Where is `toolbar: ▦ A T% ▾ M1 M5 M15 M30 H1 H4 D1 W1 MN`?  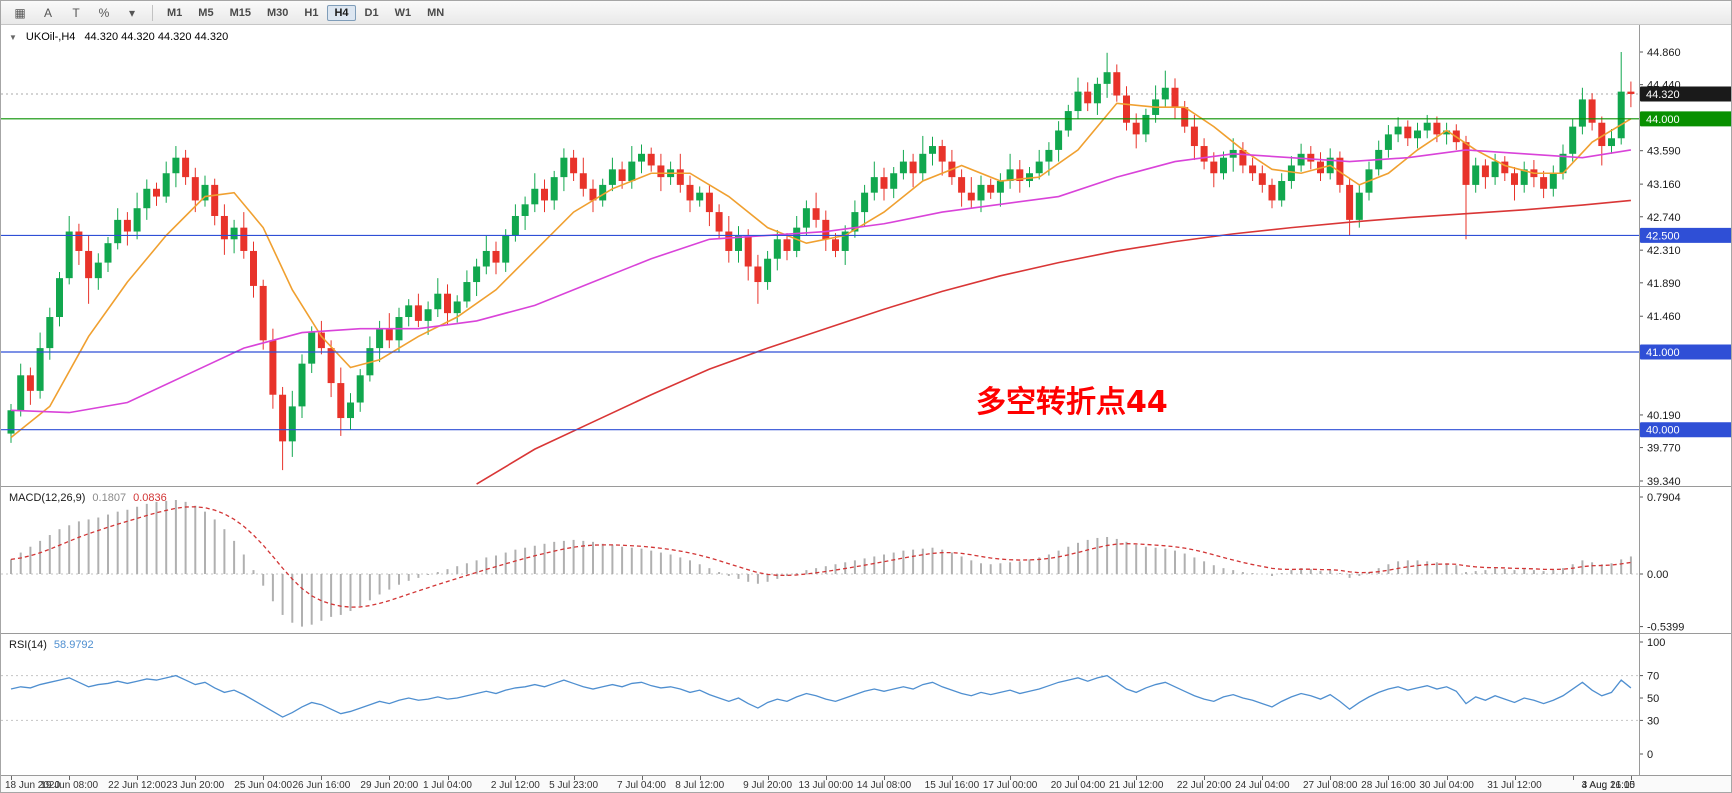 toolbar: ▦ A T% ▾ M1 M5 M15 M30 H1 H4 D1 W1 MN is located at coordinates (866, 13).